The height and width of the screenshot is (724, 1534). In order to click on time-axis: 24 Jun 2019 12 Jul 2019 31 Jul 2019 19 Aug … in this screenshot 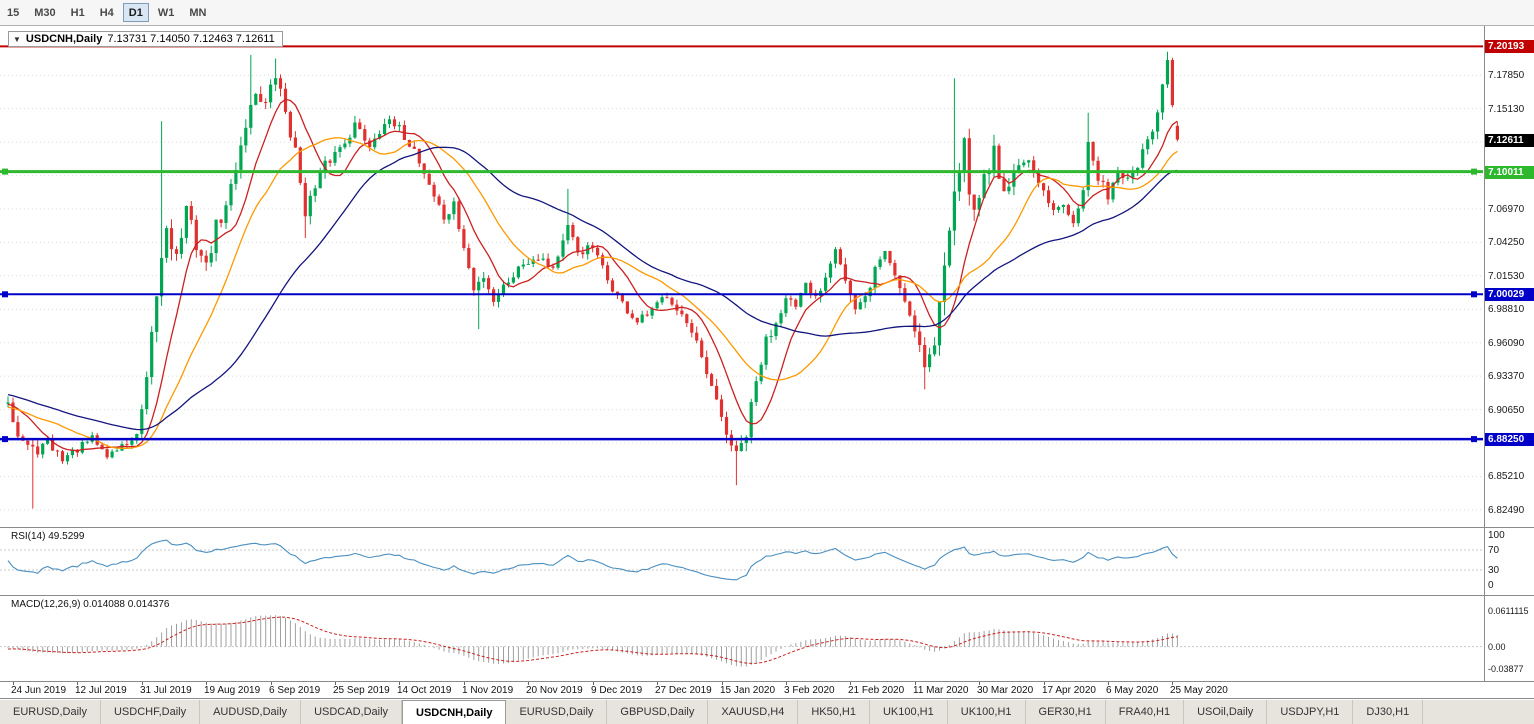, I will do `click(767, 690)`.